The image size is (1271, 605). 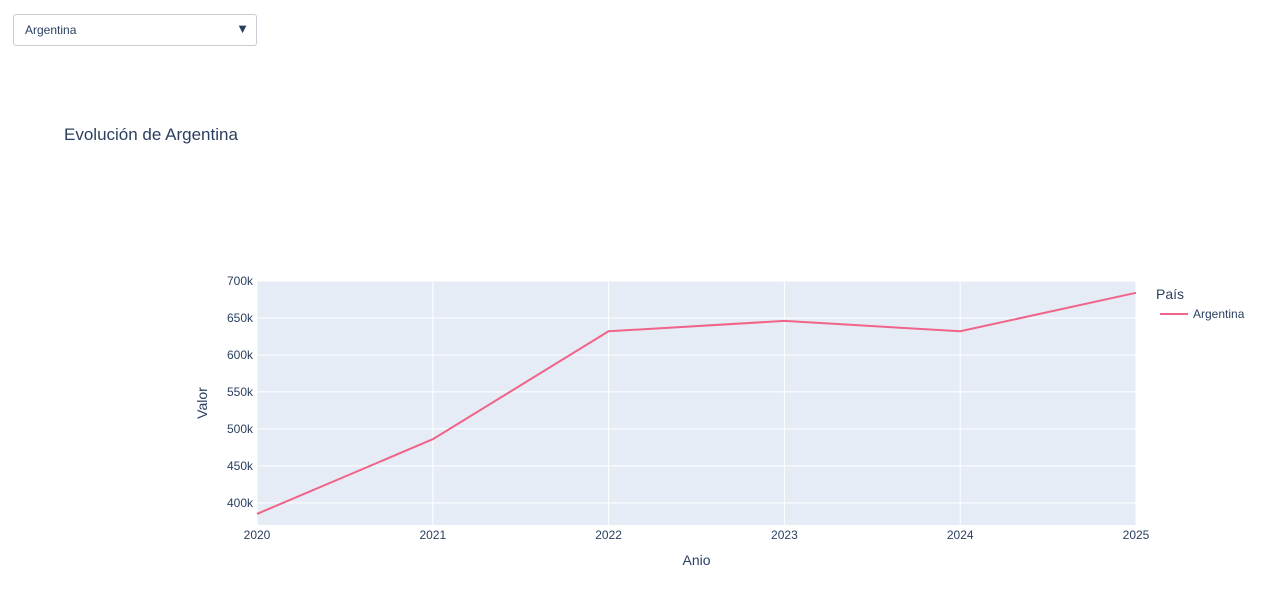 I want to click on y-tick-label: 450k, so click(x=240, y=466).